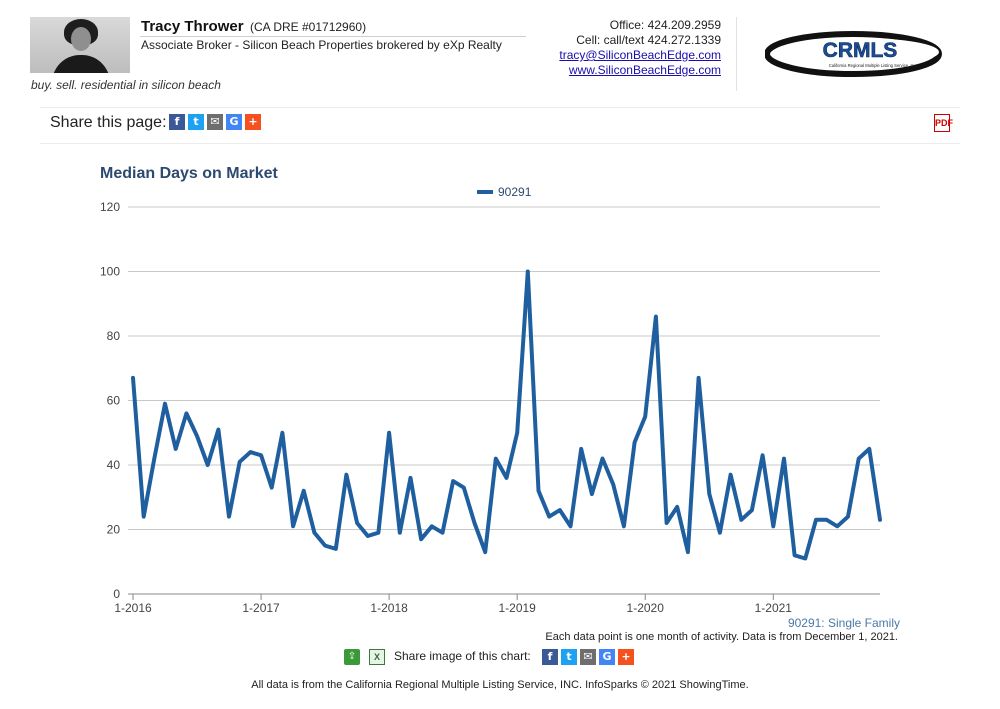  What do you see at coordinates (110, 207) in the screenshot?
I see `y-tick-label: 120` at bounding box center [110, 207].